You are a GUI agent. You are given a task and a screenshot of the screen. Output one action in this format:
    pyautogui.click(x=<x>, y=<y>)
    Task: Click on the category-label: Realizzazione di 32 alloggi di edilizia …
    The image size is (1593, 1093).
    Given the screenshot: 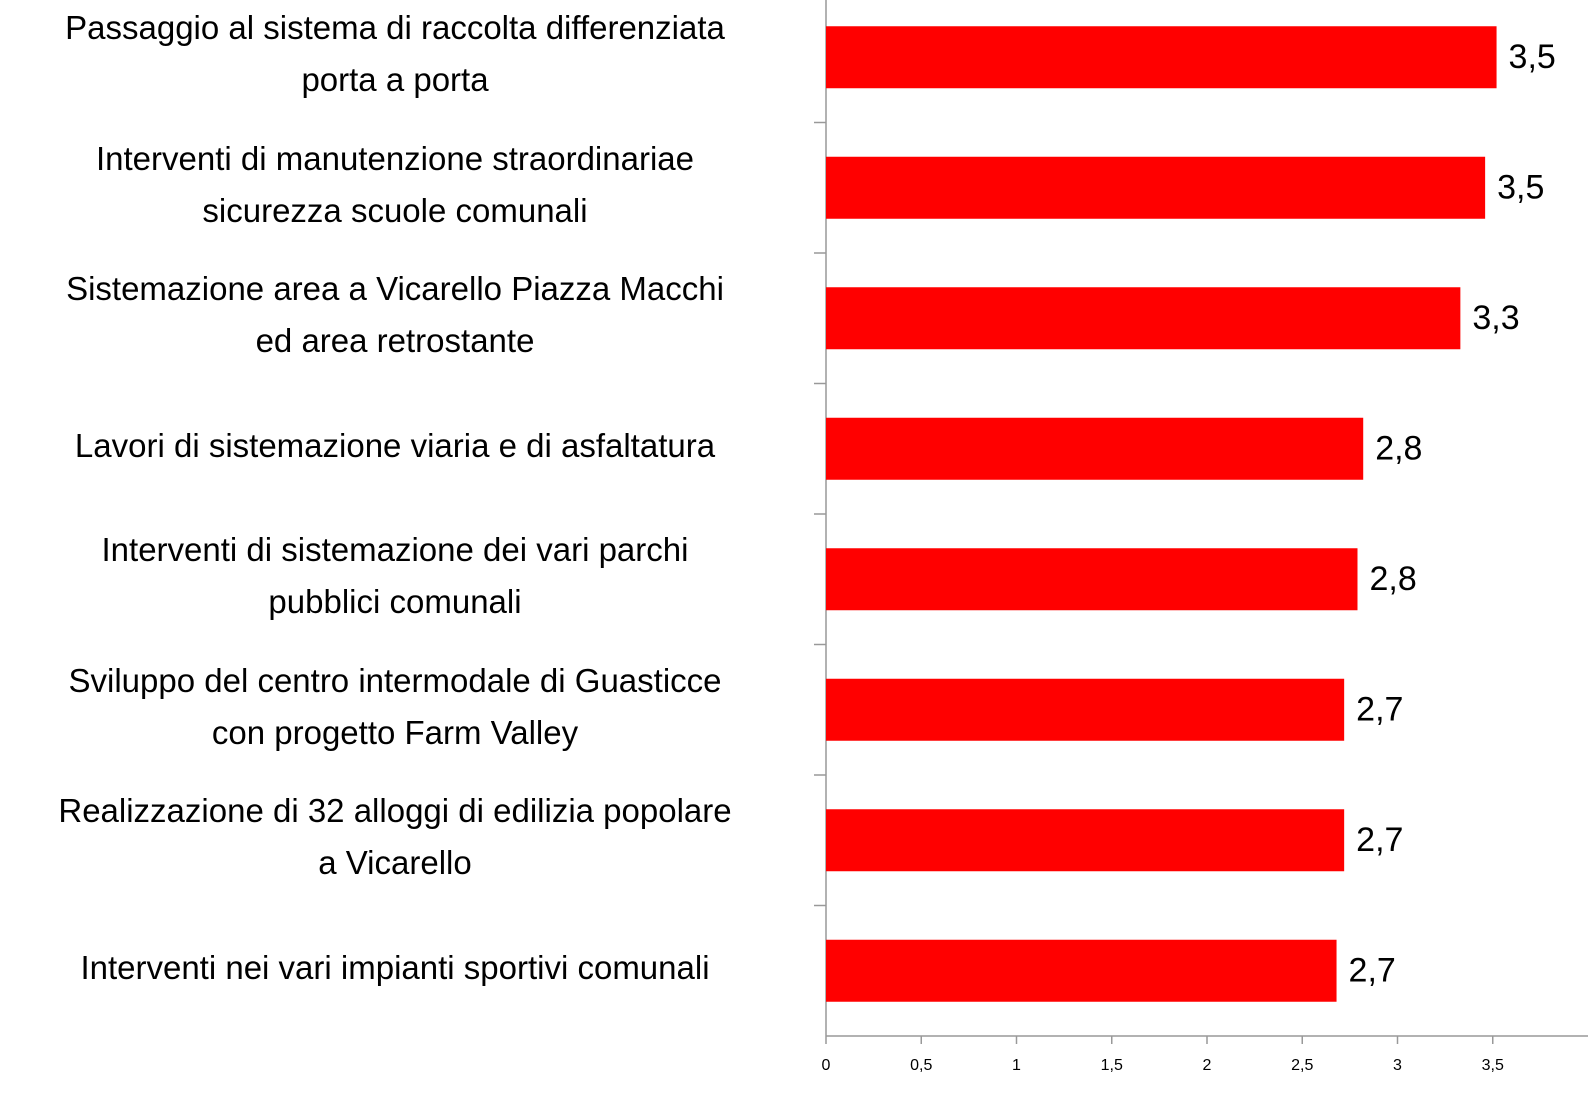 What is the action you would take?
    pyautogui.click(x=395, y=837)
    